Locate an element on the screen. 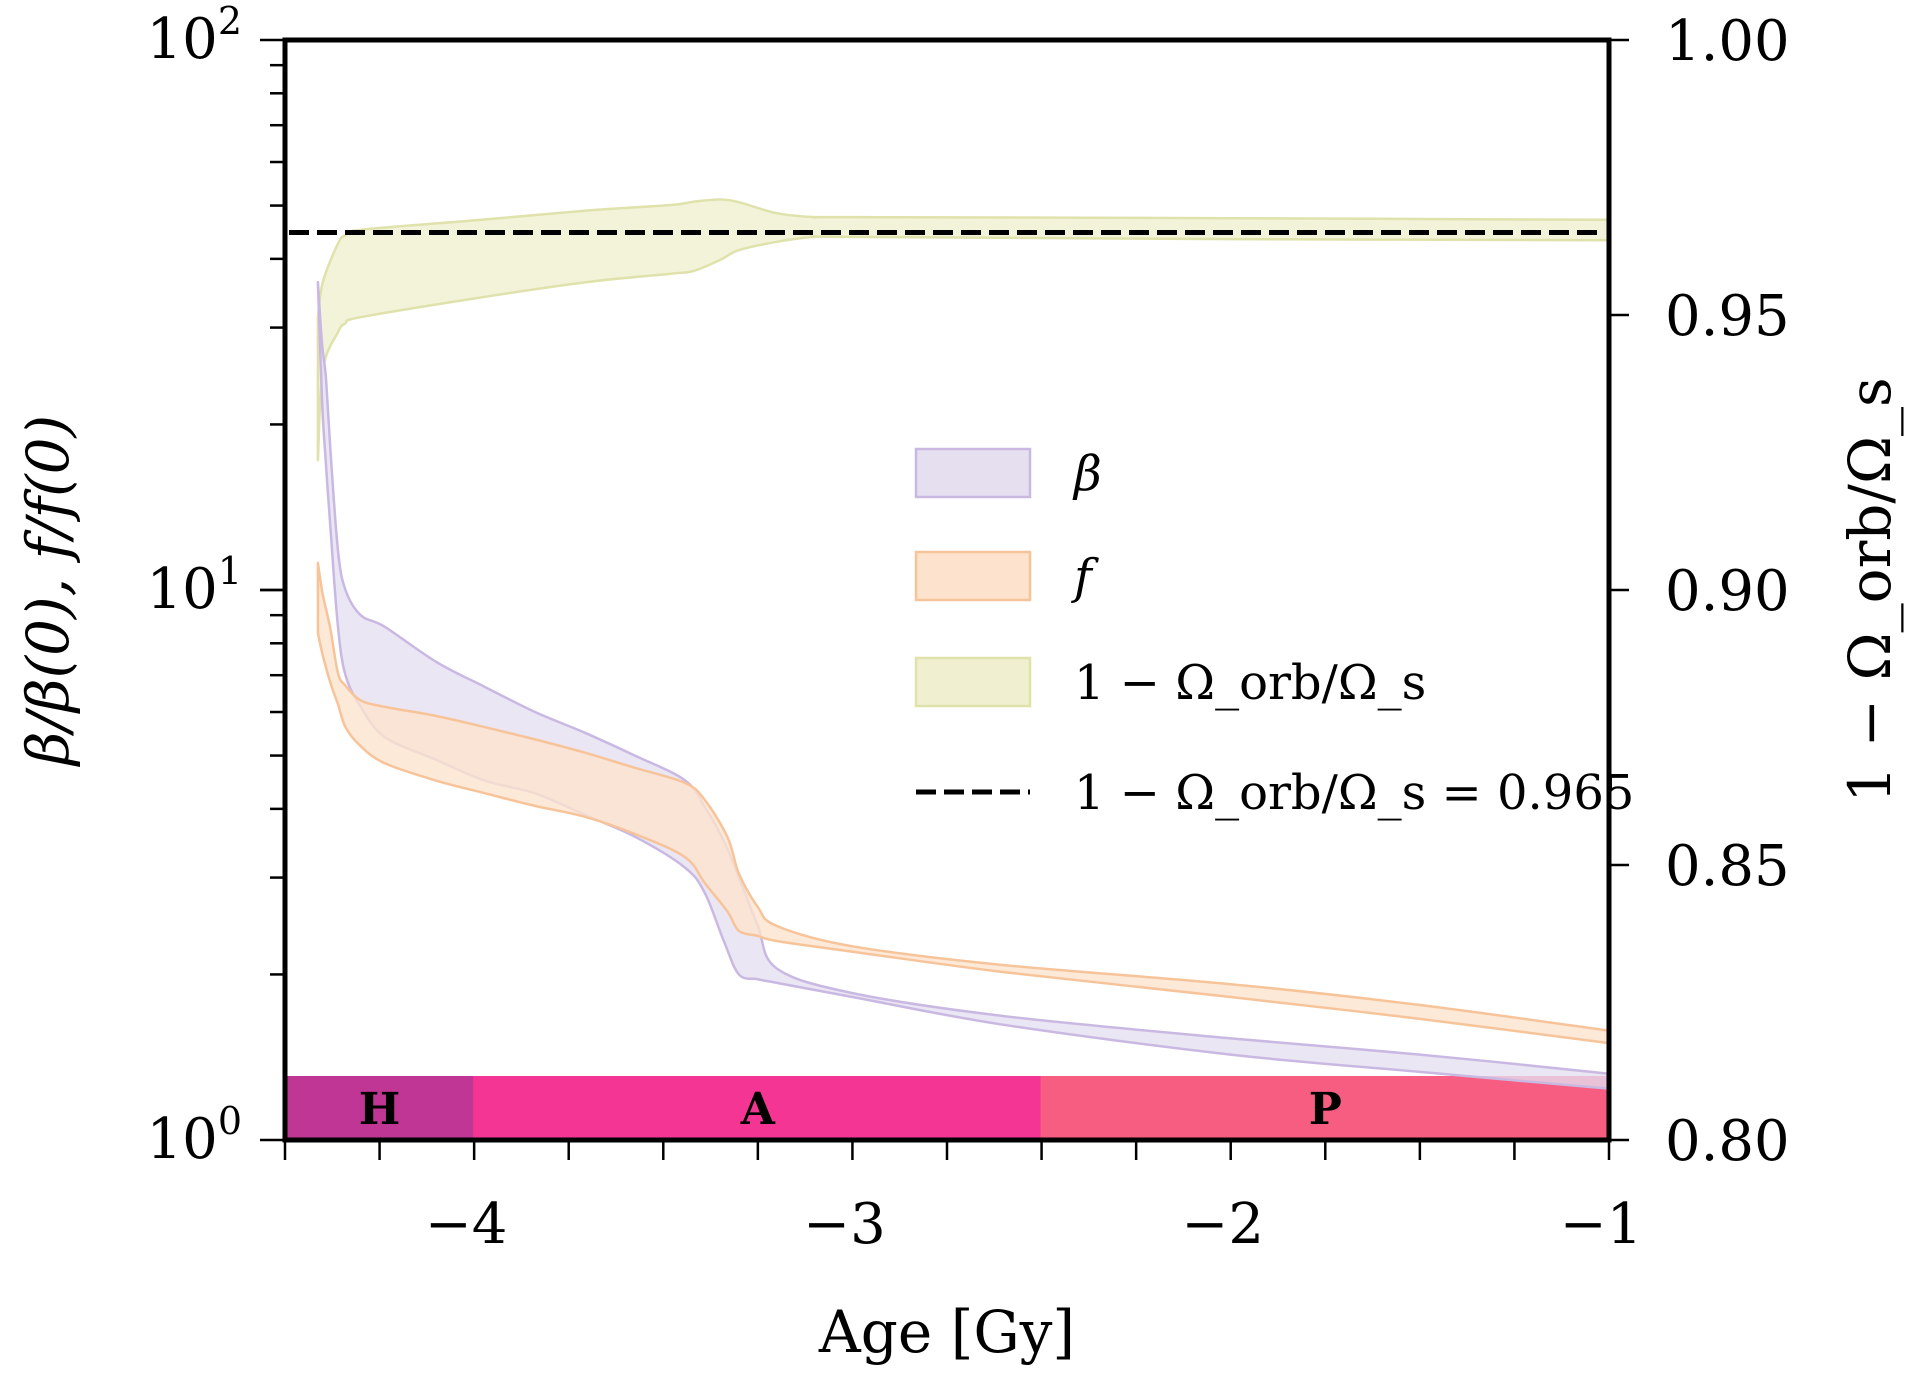  phase-band-h is located at coordinates (380, 1108).